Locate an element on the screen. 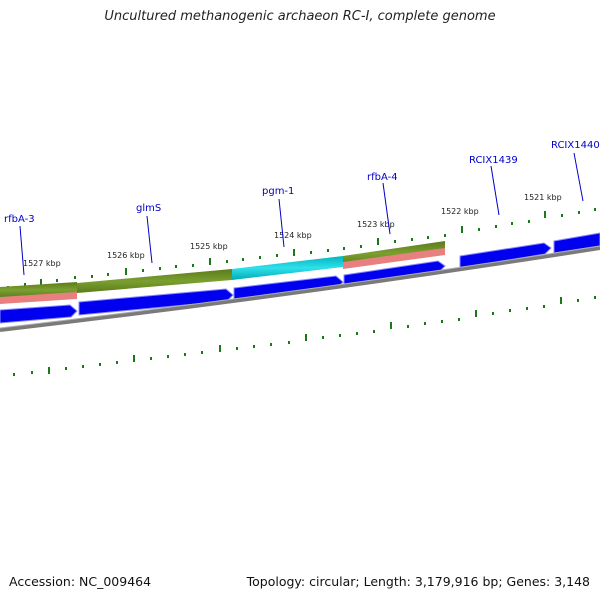 This screenshot has width=600, height=600. kbp-label: 1526 kbp is located at coordinates (126, 255).